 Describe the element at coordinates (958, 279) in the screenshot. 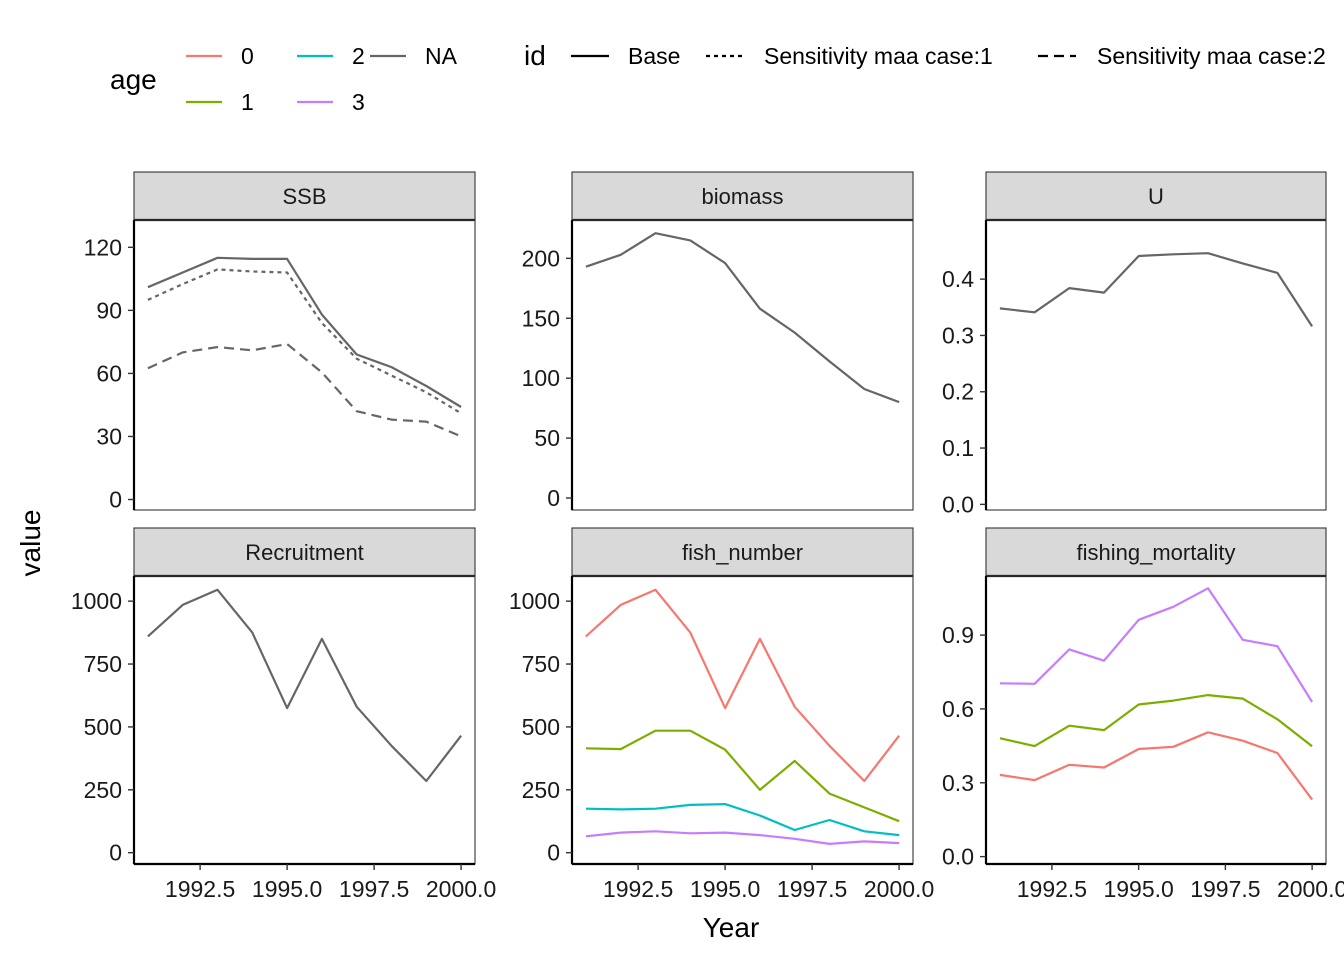

I see `y-tick-label: 0.4` at that location.